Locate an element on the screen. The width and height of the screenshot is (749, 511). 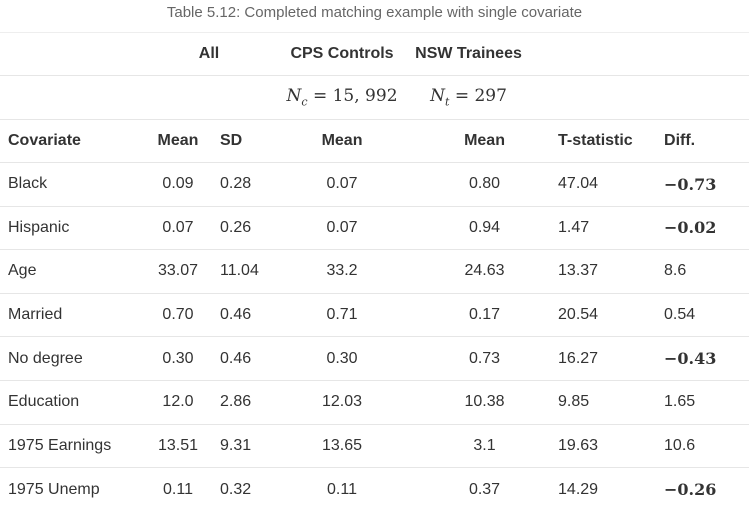
table-row: 1975 Unemp 0.11 0.32 0.11 0.37 14.29 −0.26 is located at coordinates (374, 489).